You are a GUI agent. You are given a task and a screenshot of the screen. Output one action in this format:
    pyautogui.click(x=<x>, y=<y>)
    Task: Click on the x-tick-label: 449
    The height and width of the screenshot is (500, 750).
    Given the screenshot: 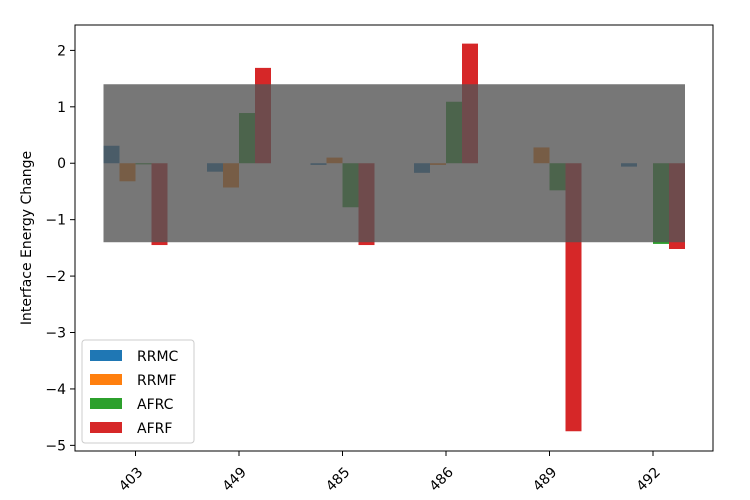 What is the action you would take?
    pyautogui.click(x=235, y=480)
    